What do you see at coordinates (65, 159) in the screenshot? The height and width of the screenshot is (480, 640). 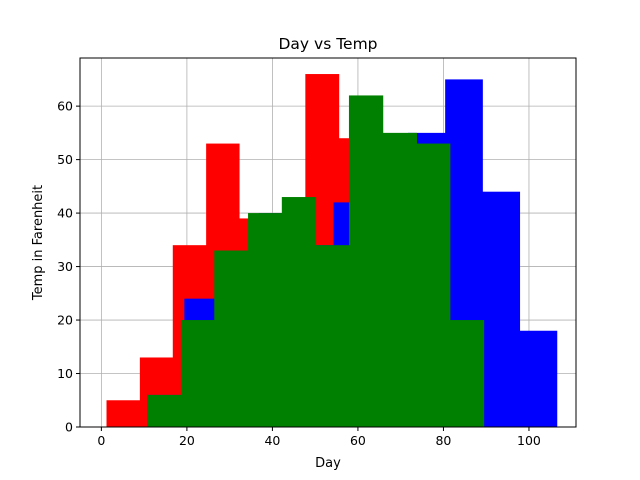 I see `y-tick-label: 50` at bounding box center [65, 159].